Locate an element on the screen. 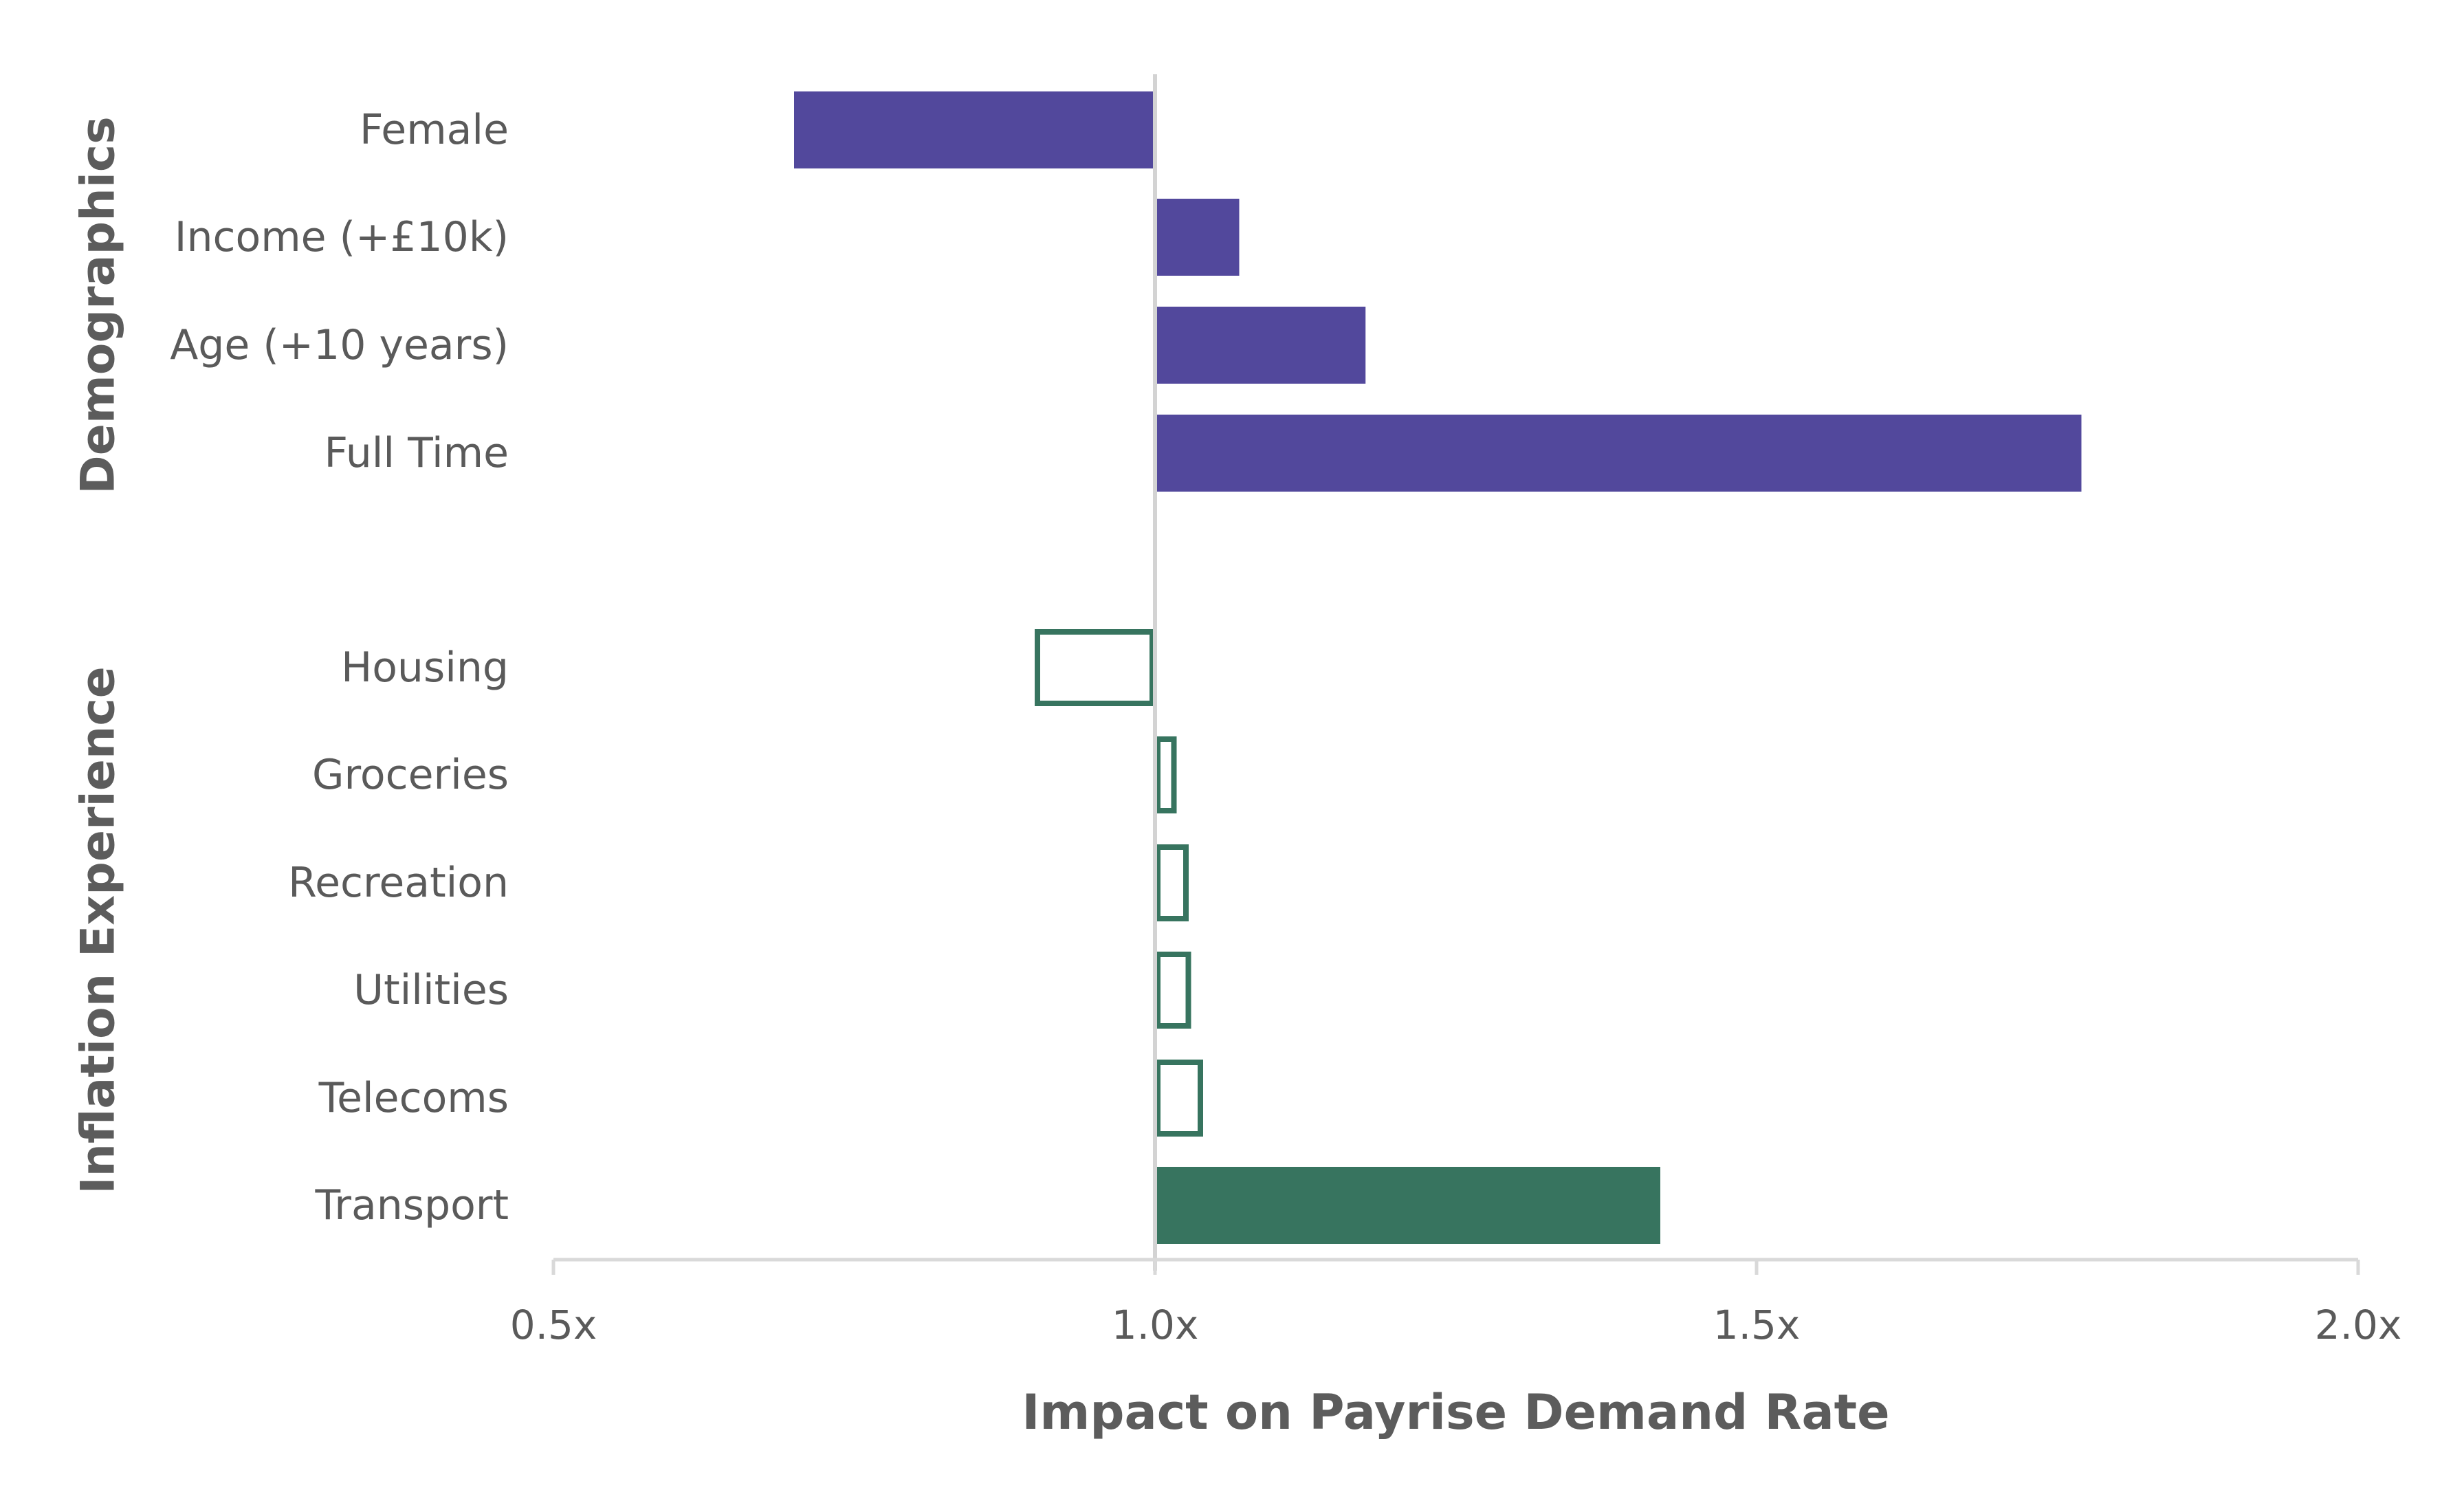 Image resolution: width=2464 pixels, height=1501 pixels. group-label-inflation-experience: Inflation Experience is located at coordinates (99, 930).